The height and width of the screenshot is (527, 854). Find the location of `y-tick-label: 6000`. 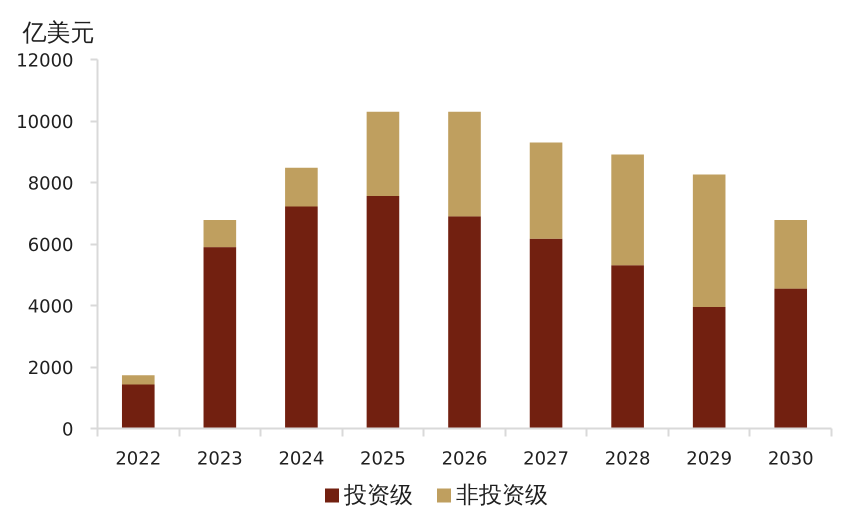

y-tick-label: 6000 is located at coordinates (51, 245).